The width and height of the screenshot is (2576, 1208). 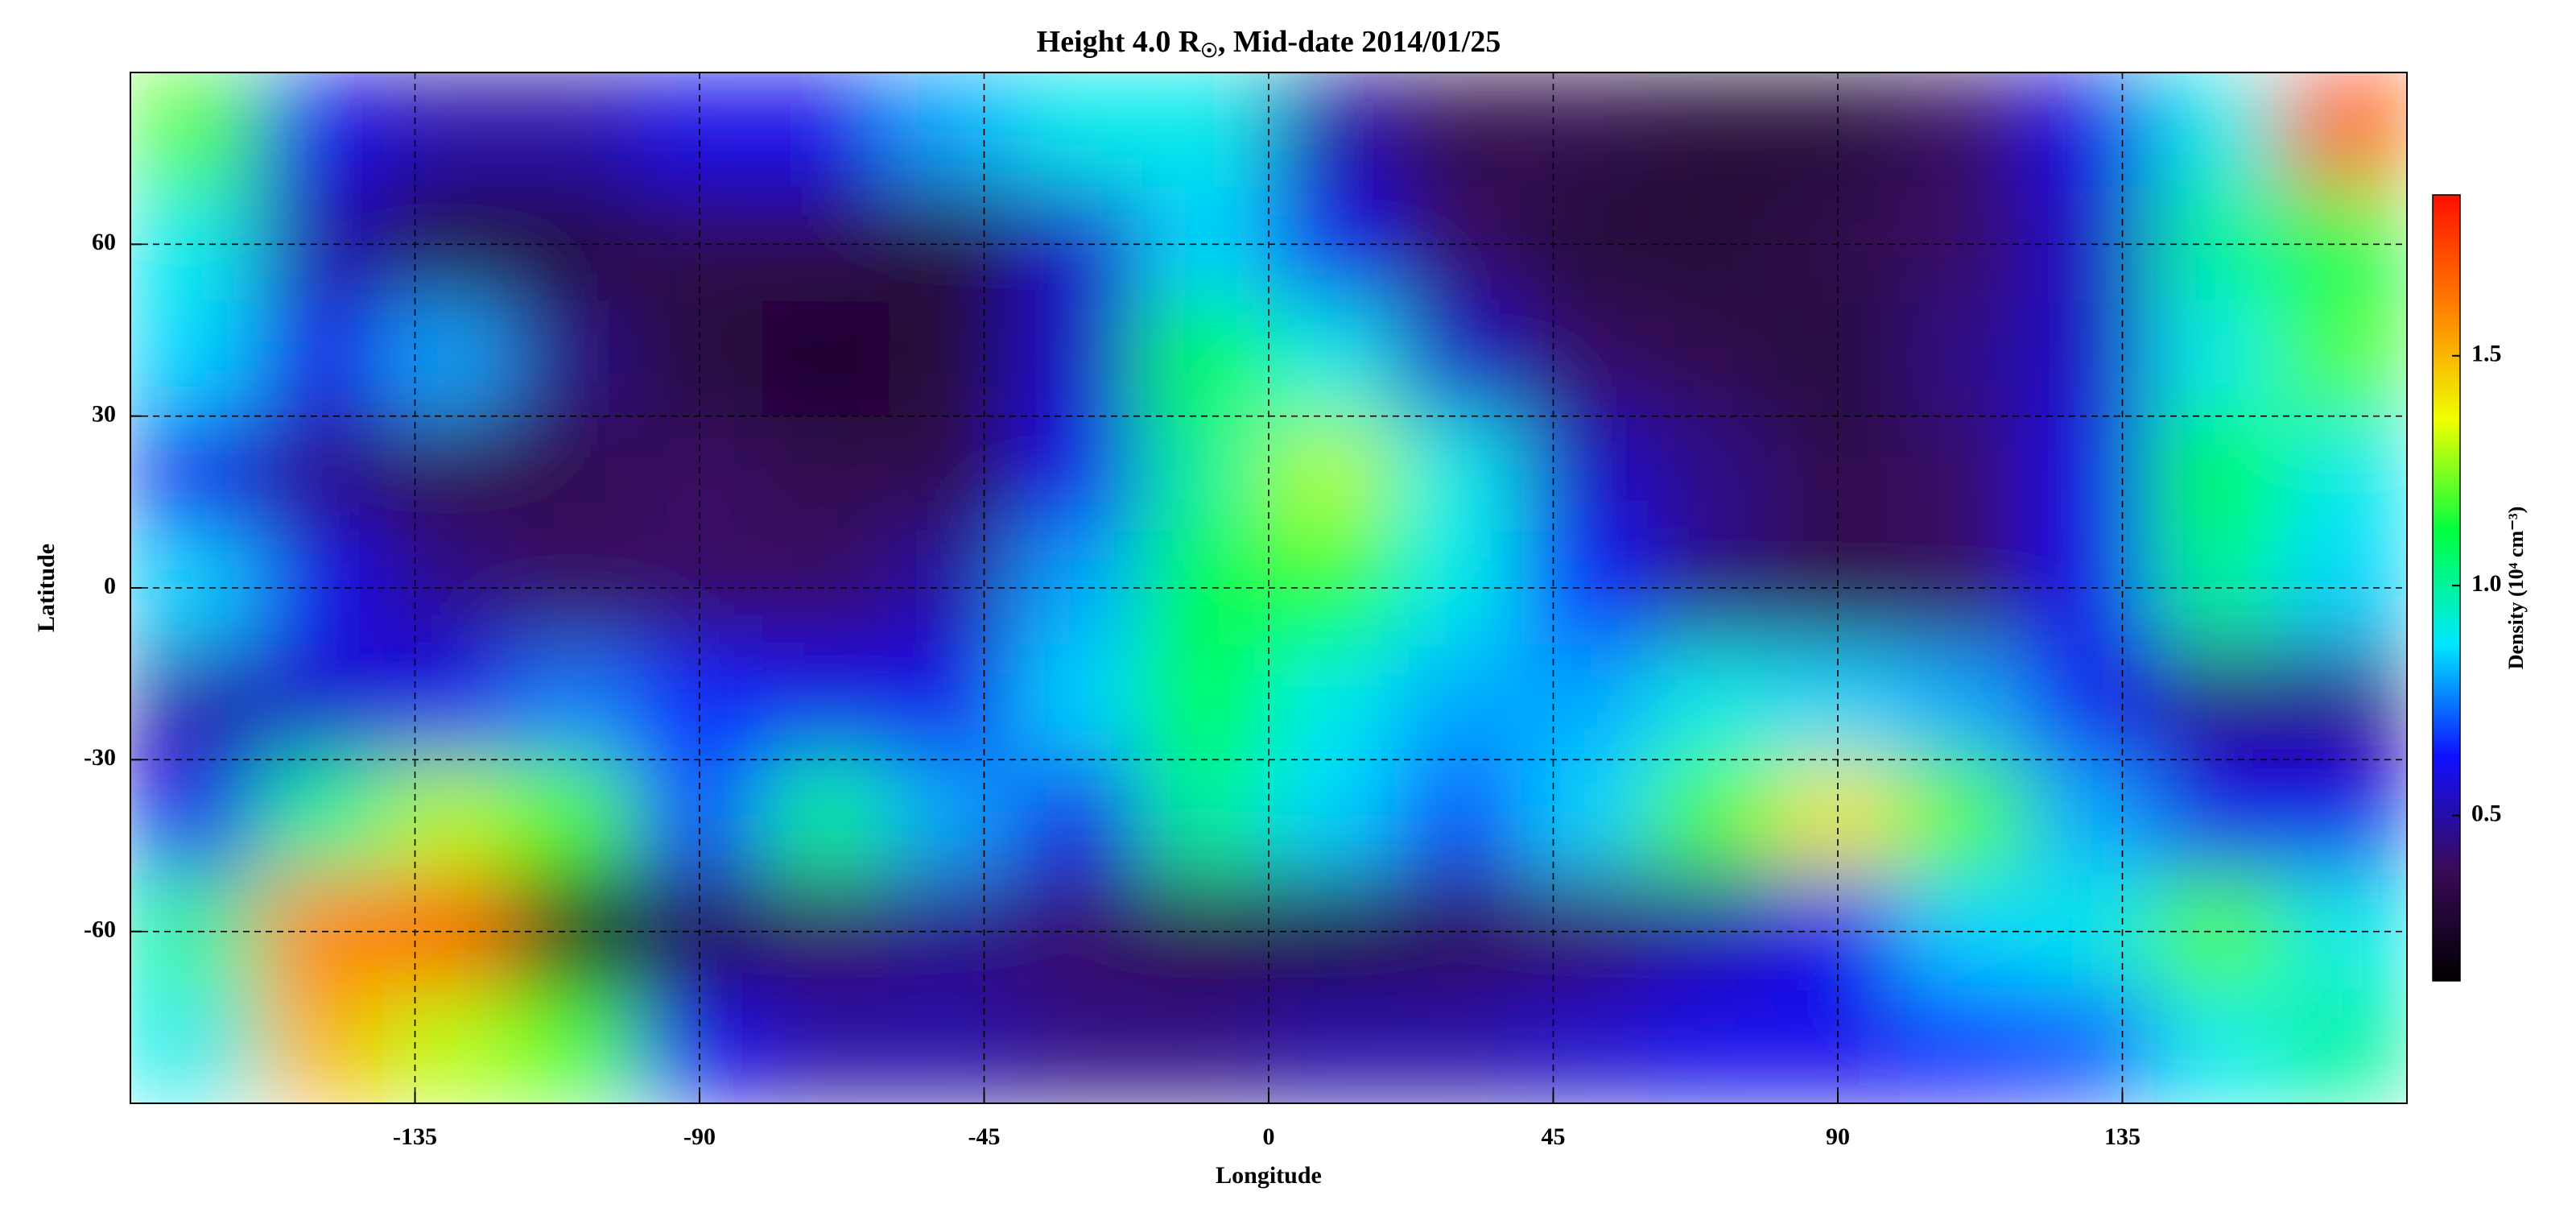 I want to click on colorbar-tick-label: 0.5, so click(x=2486, y=813).